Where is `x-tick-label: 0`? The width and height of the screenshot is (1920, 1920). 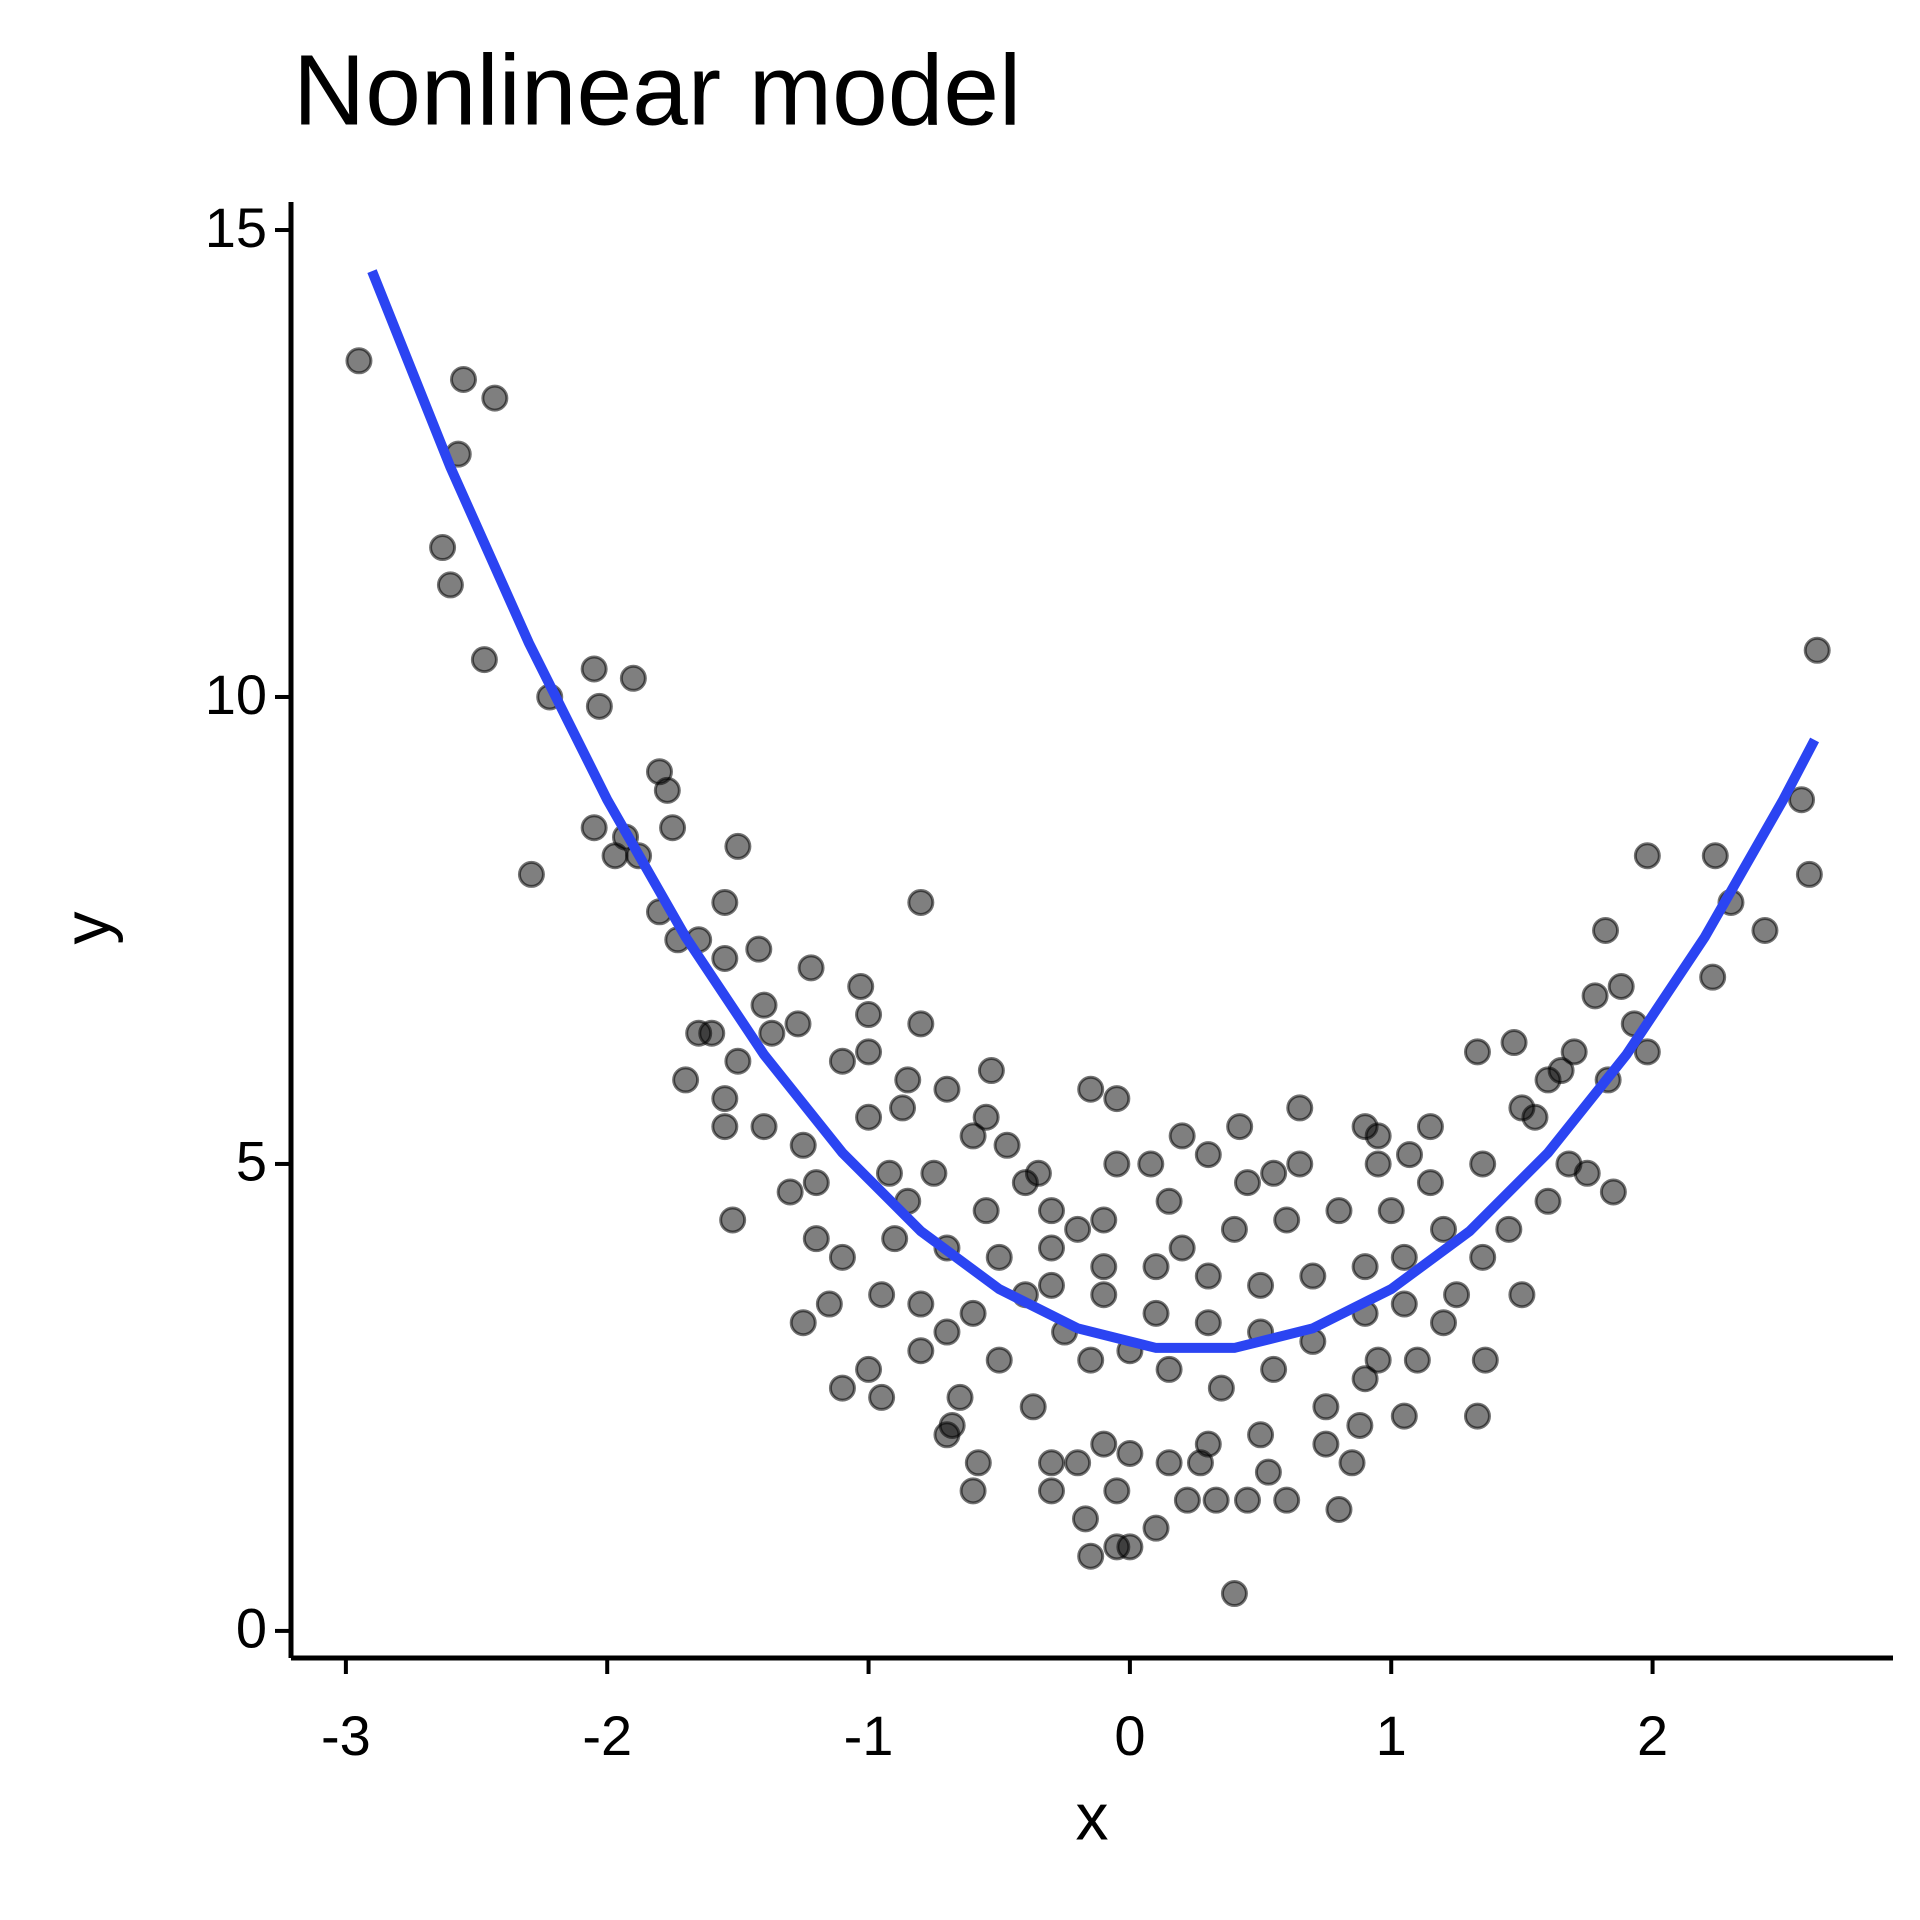 x-tick-label: 0 is located at coordinates (1129, 1735).